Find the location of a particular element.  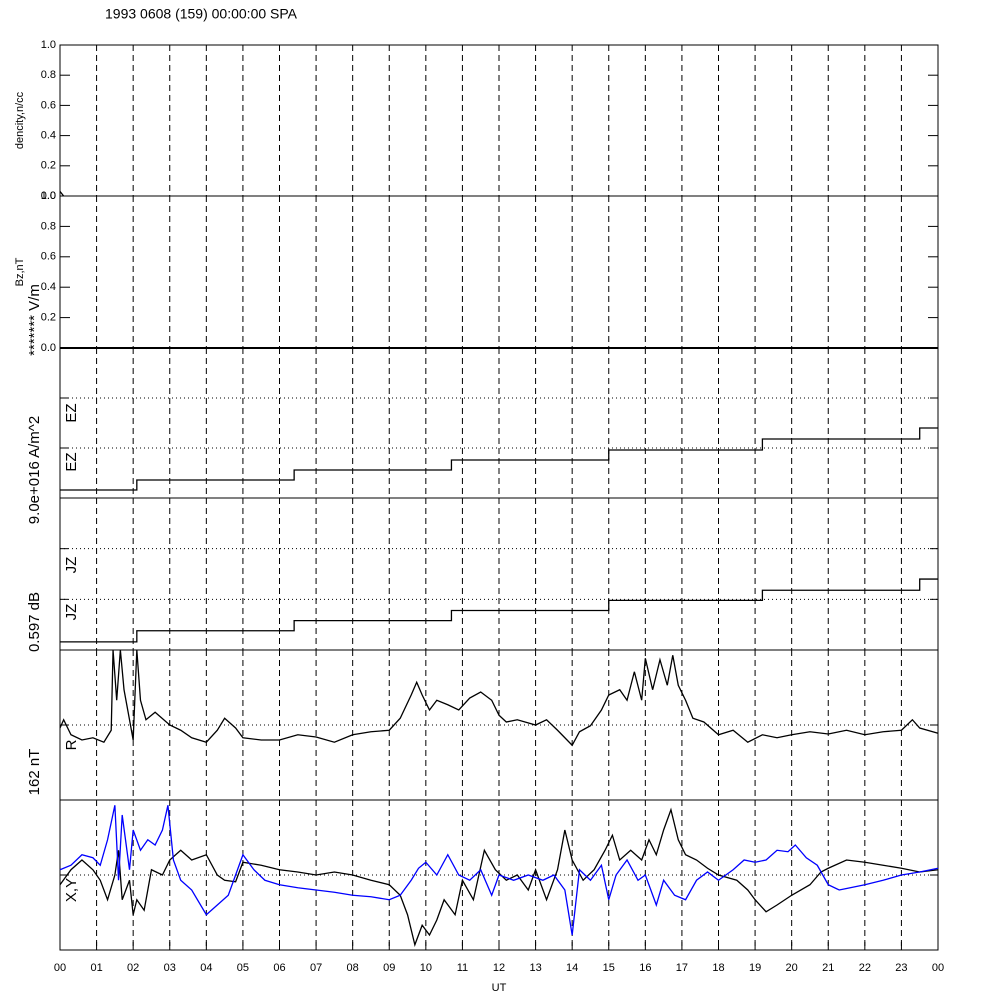

x-tick-label: 03 is located at coordinates (170, 968).